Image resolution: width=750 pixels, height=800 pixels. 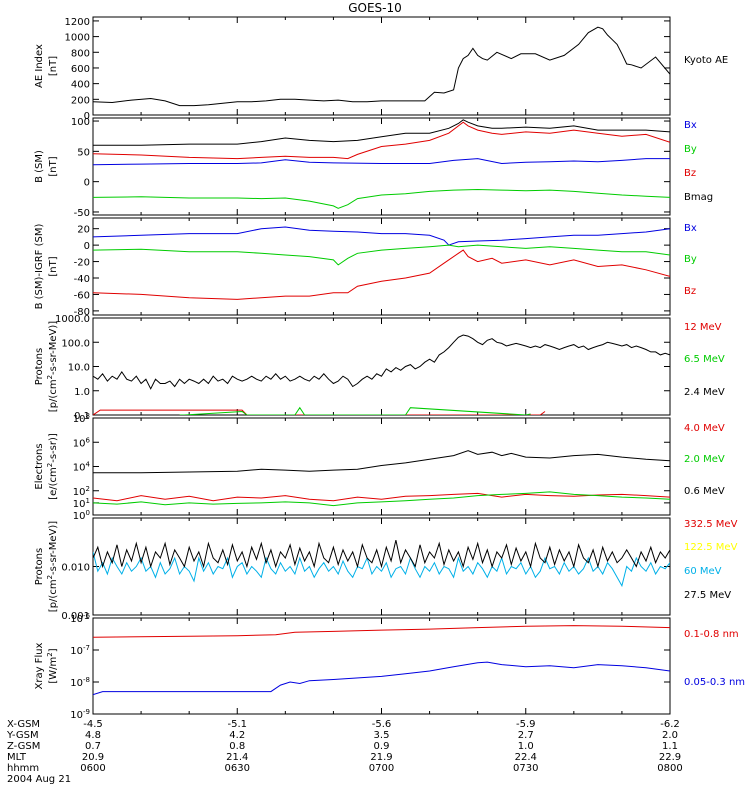 What do you see at coordinates (82, 279) in the screenshot?
I see `y-tick-label: -40` at bounding box center [82, 279].